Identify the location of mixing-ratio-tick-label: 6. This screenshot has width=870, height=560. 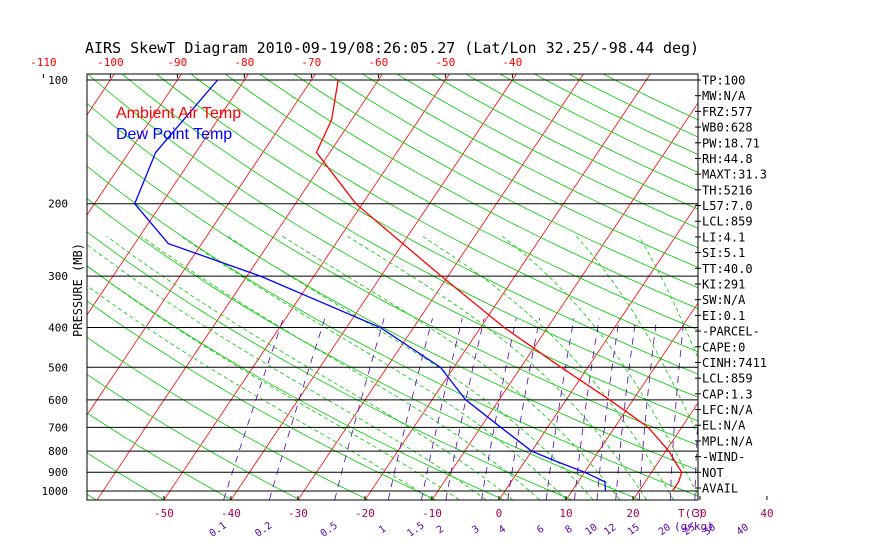
(540, 530).